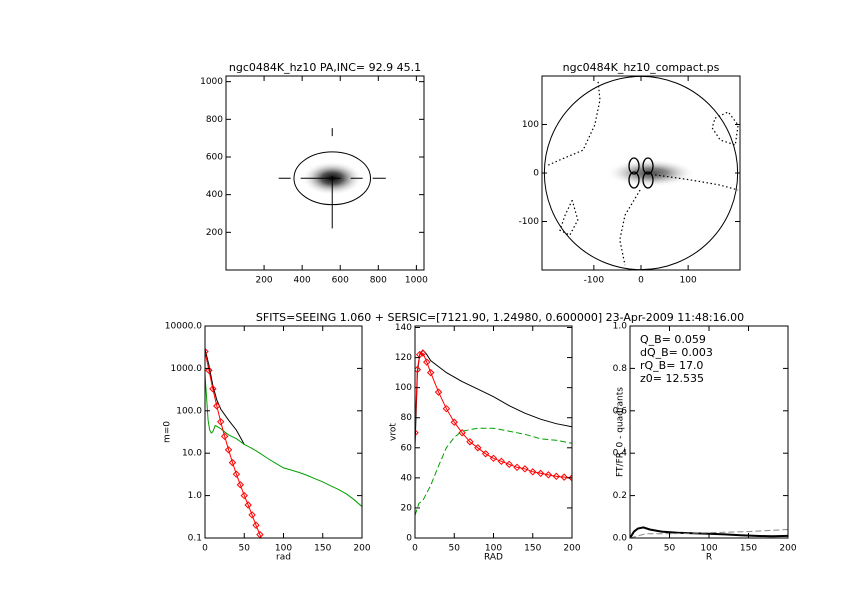 The image size is (842, 595). I want to click on panel: ngc0484K_hz10_compact.ps -100 0 100 -100 0 100, so click(630, 173).